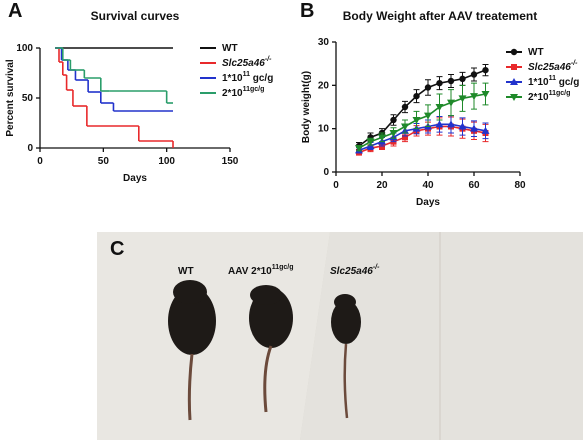 This screenshot has width=583, height=445. I want to click on x-tick-label: 80, so click(520, 185).